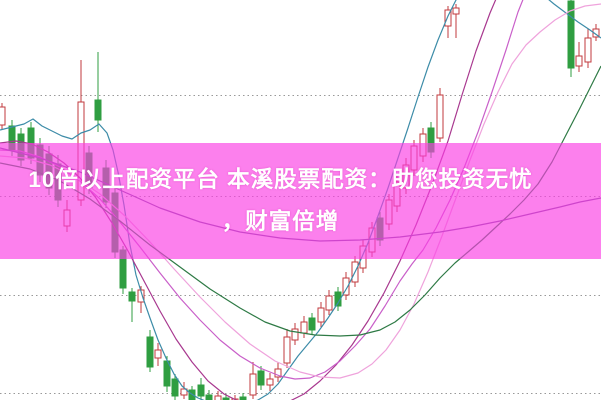  Describe the element at coordinates (280, 221) in the screenshot. I see `promo-banner-line2: ，财富倍增` at that location.